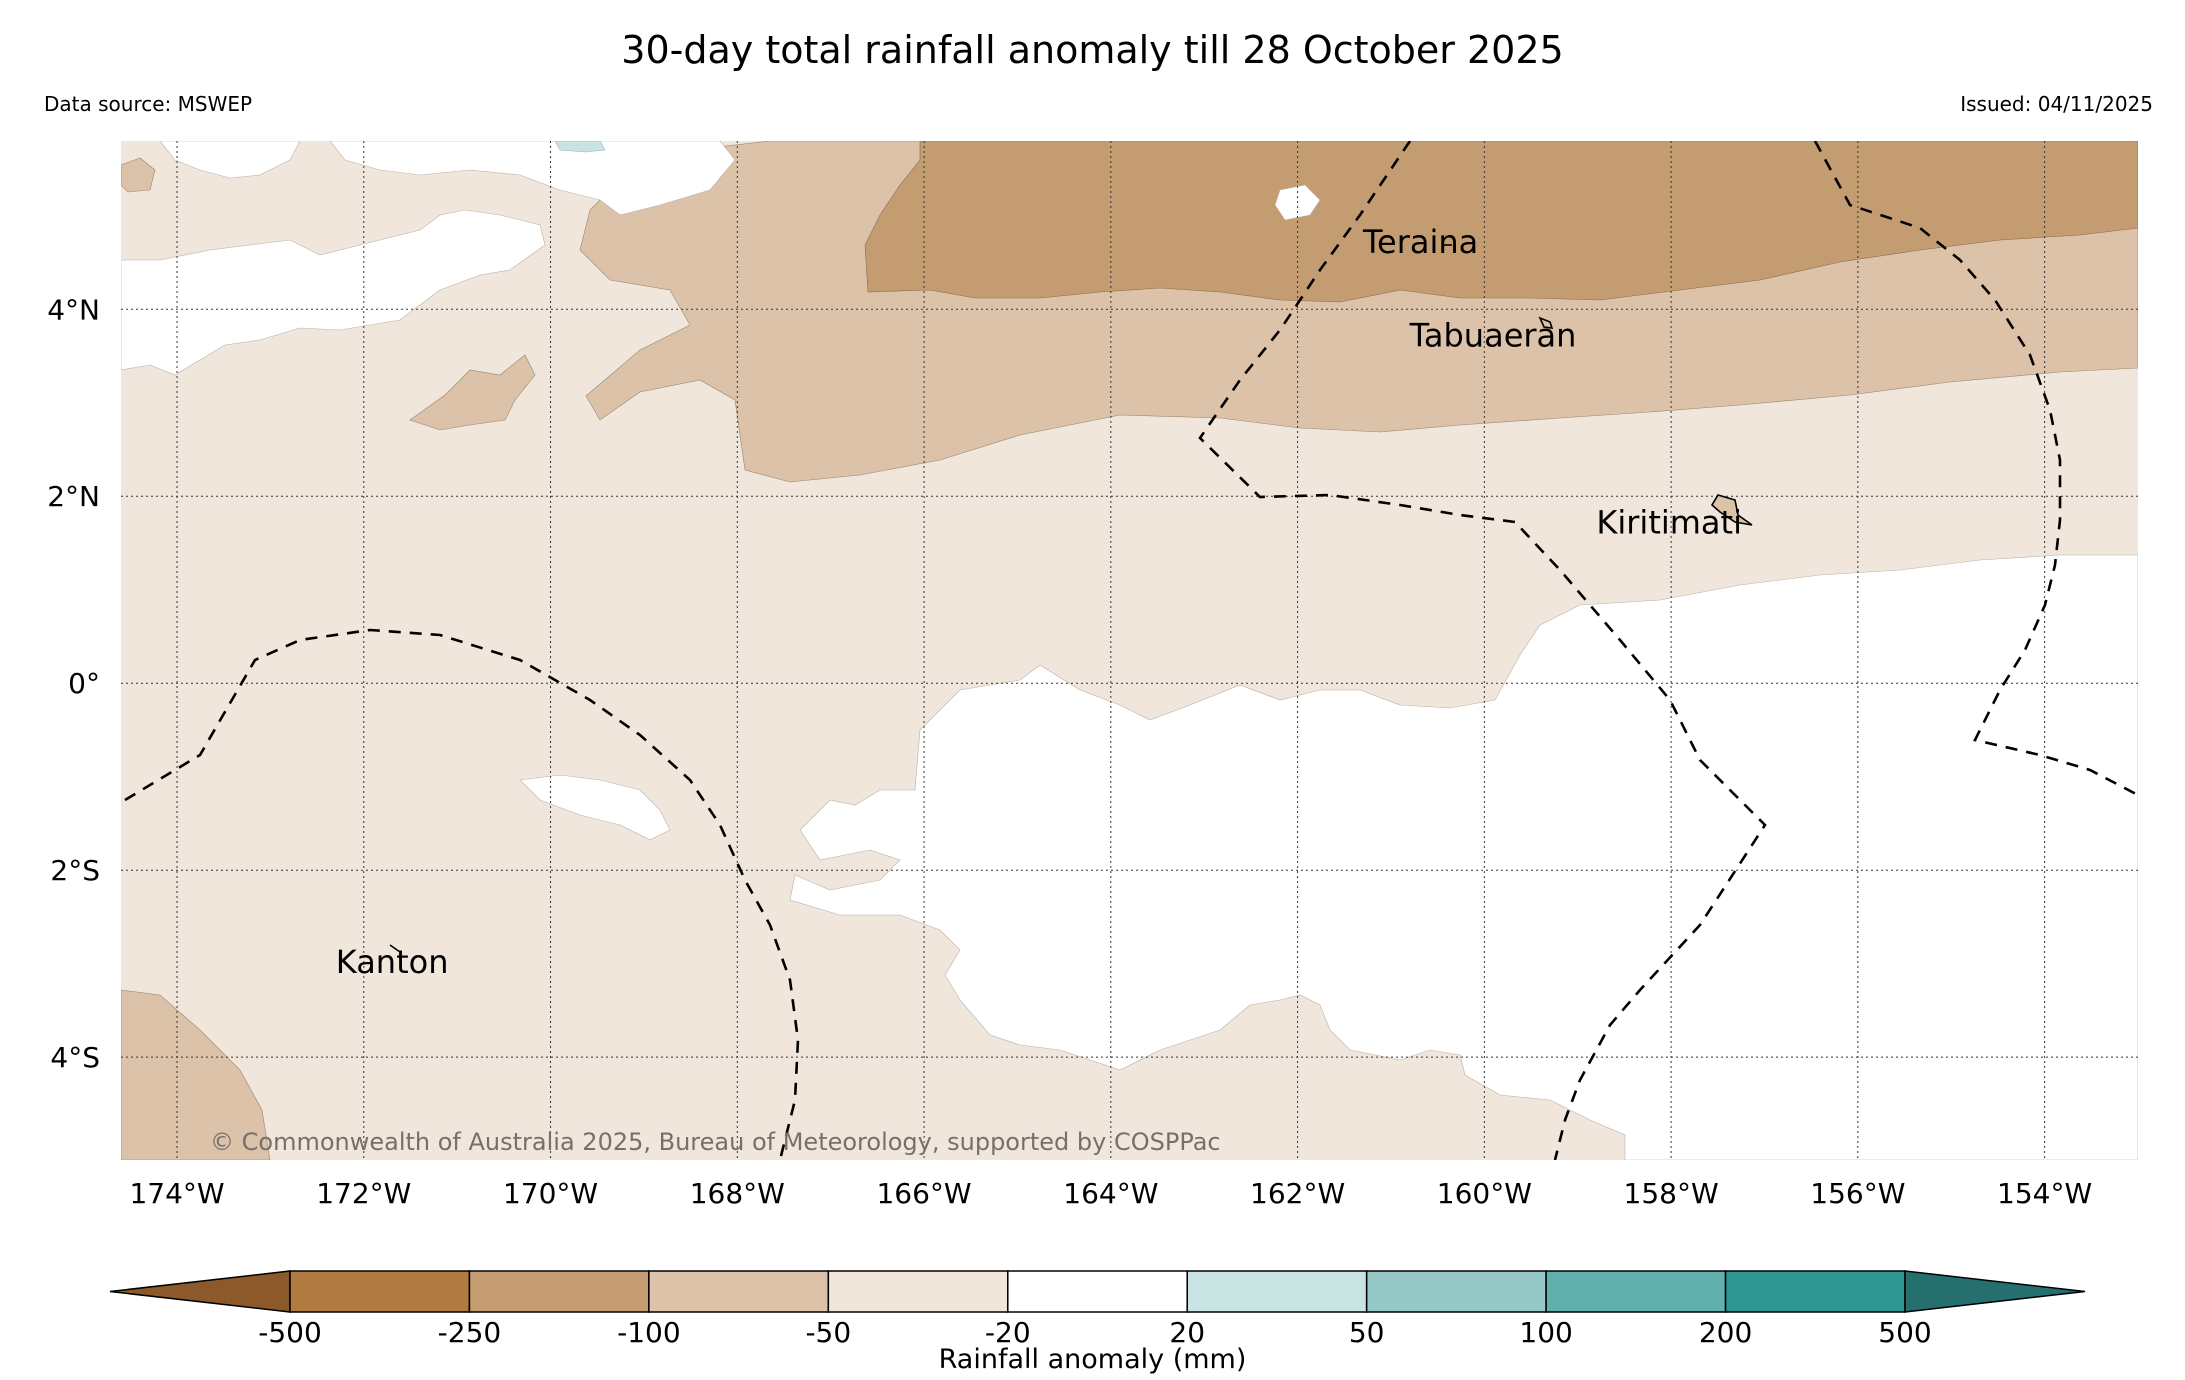  I want to click on colorbar-arrow-low, so click(200, 1291).